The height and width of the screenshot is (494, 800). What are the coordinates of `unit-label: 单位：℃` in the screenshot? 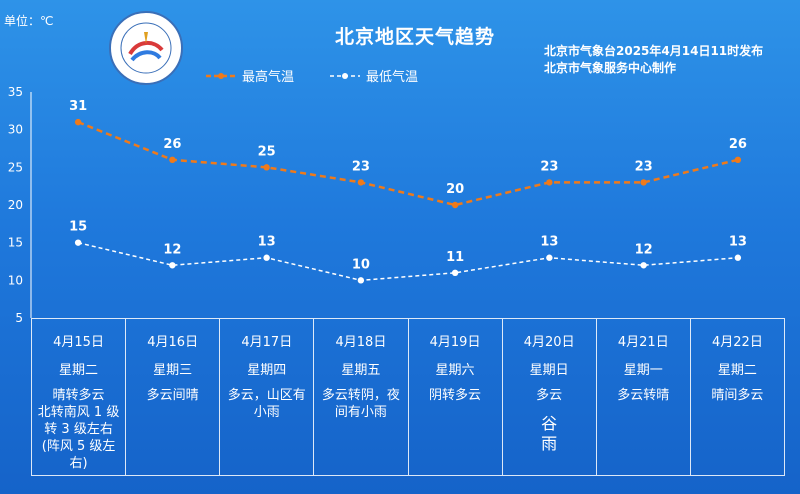 It's located at (29, 21).